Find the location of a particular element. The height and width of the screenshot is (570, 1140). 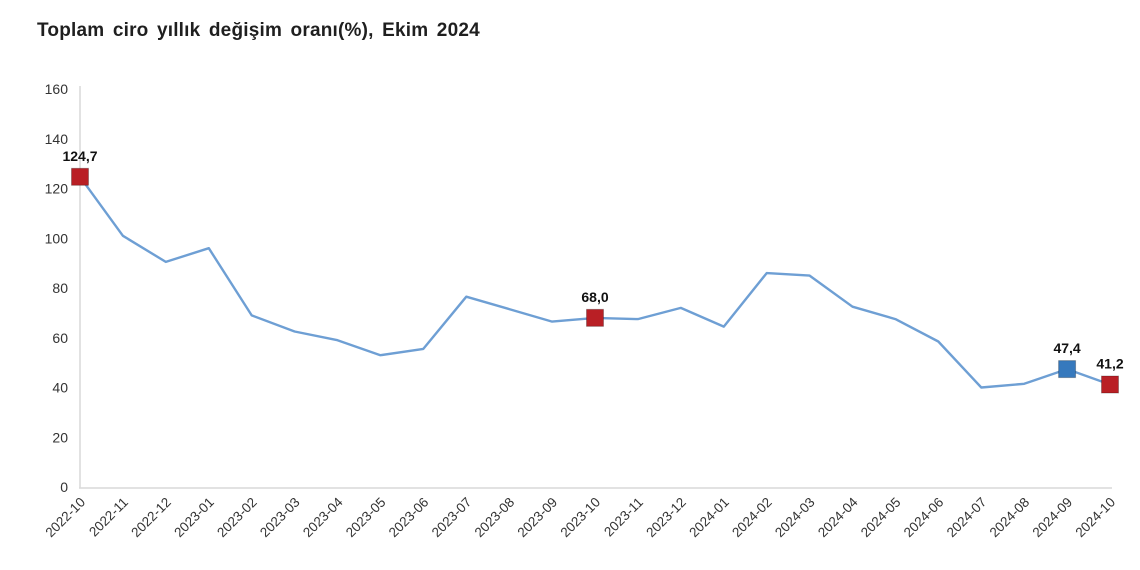

x-tick-label: 2024-07 is located at coordinates (967, 518).